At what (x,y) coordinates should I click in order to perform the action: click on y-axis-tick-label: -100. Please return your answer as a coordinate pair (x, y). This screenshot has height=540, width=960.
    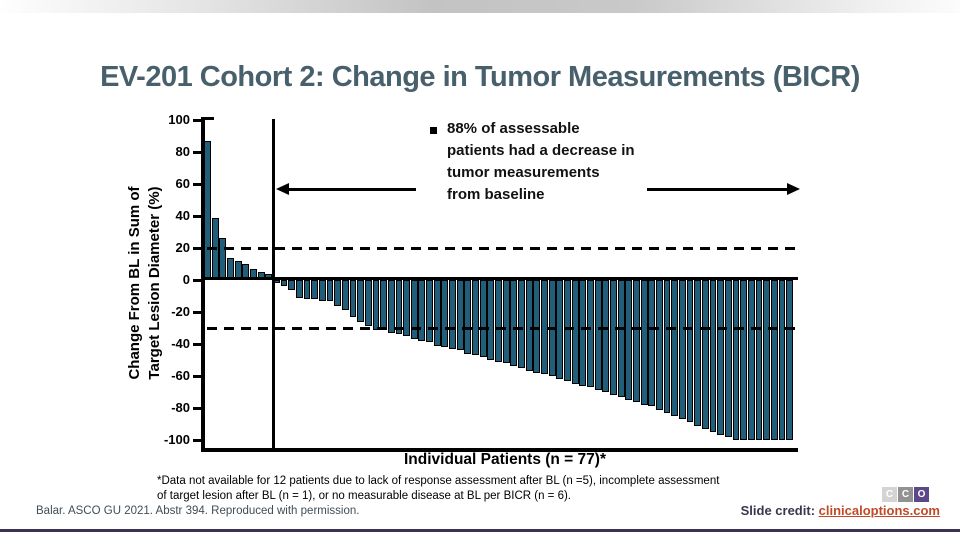
    Looking at the image, I should click on (176, 439).